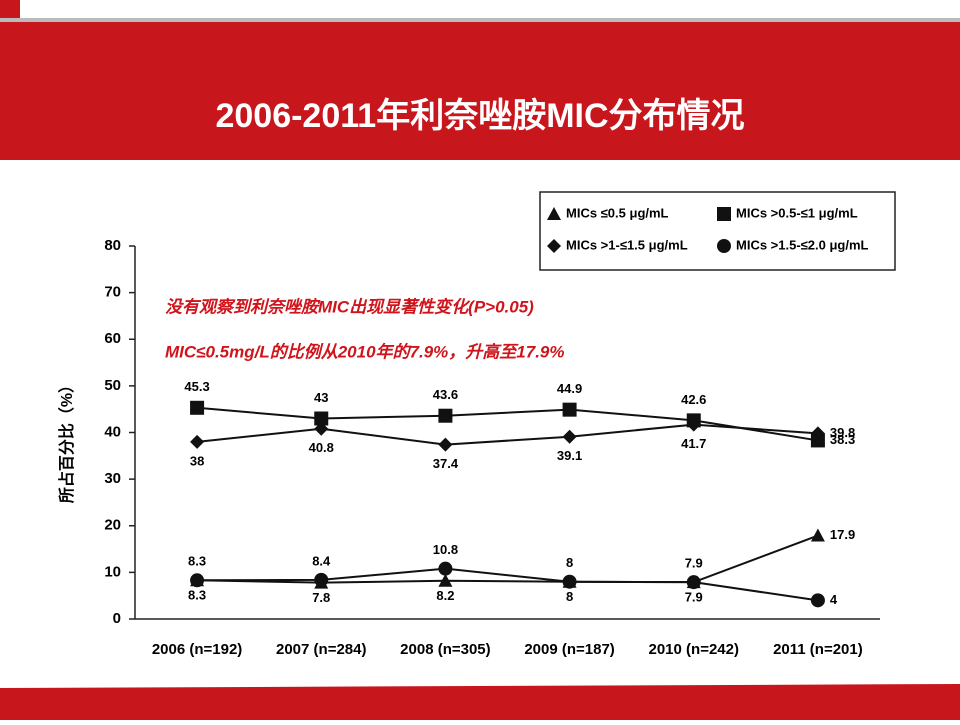 Image resolution: width=960 pixels, height=725 pixels. What do you see at coordinates (480, 20) in the screenshot?
I see `top-rule` at bounding box center [480, 20].